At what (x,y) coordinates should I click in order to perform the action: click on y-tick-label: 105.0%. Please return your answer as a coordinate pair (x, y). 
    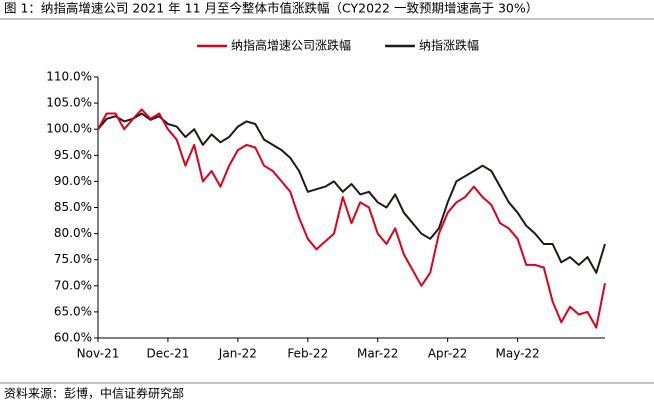
    Looking at the image, I should click on (69, 103).